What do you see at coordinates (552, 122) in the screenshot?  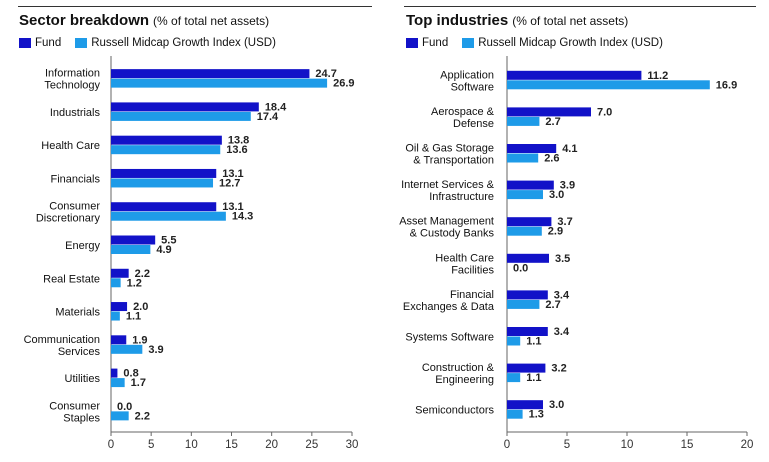 I see `data-label-index: 2.7` at bounding box center [552, 122].